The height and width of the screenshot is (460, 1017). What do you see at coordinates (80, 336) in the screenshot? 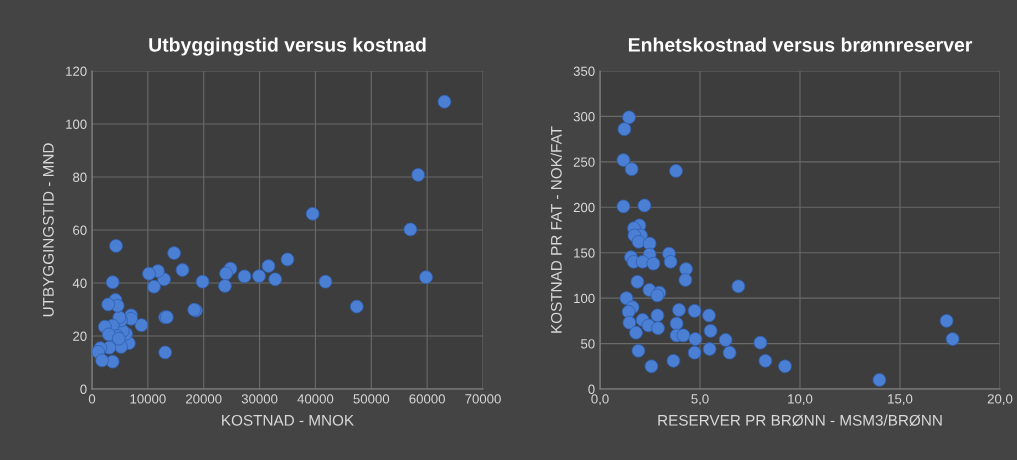
I see `y-tick-label: 20` at bounding box center [80, 336].